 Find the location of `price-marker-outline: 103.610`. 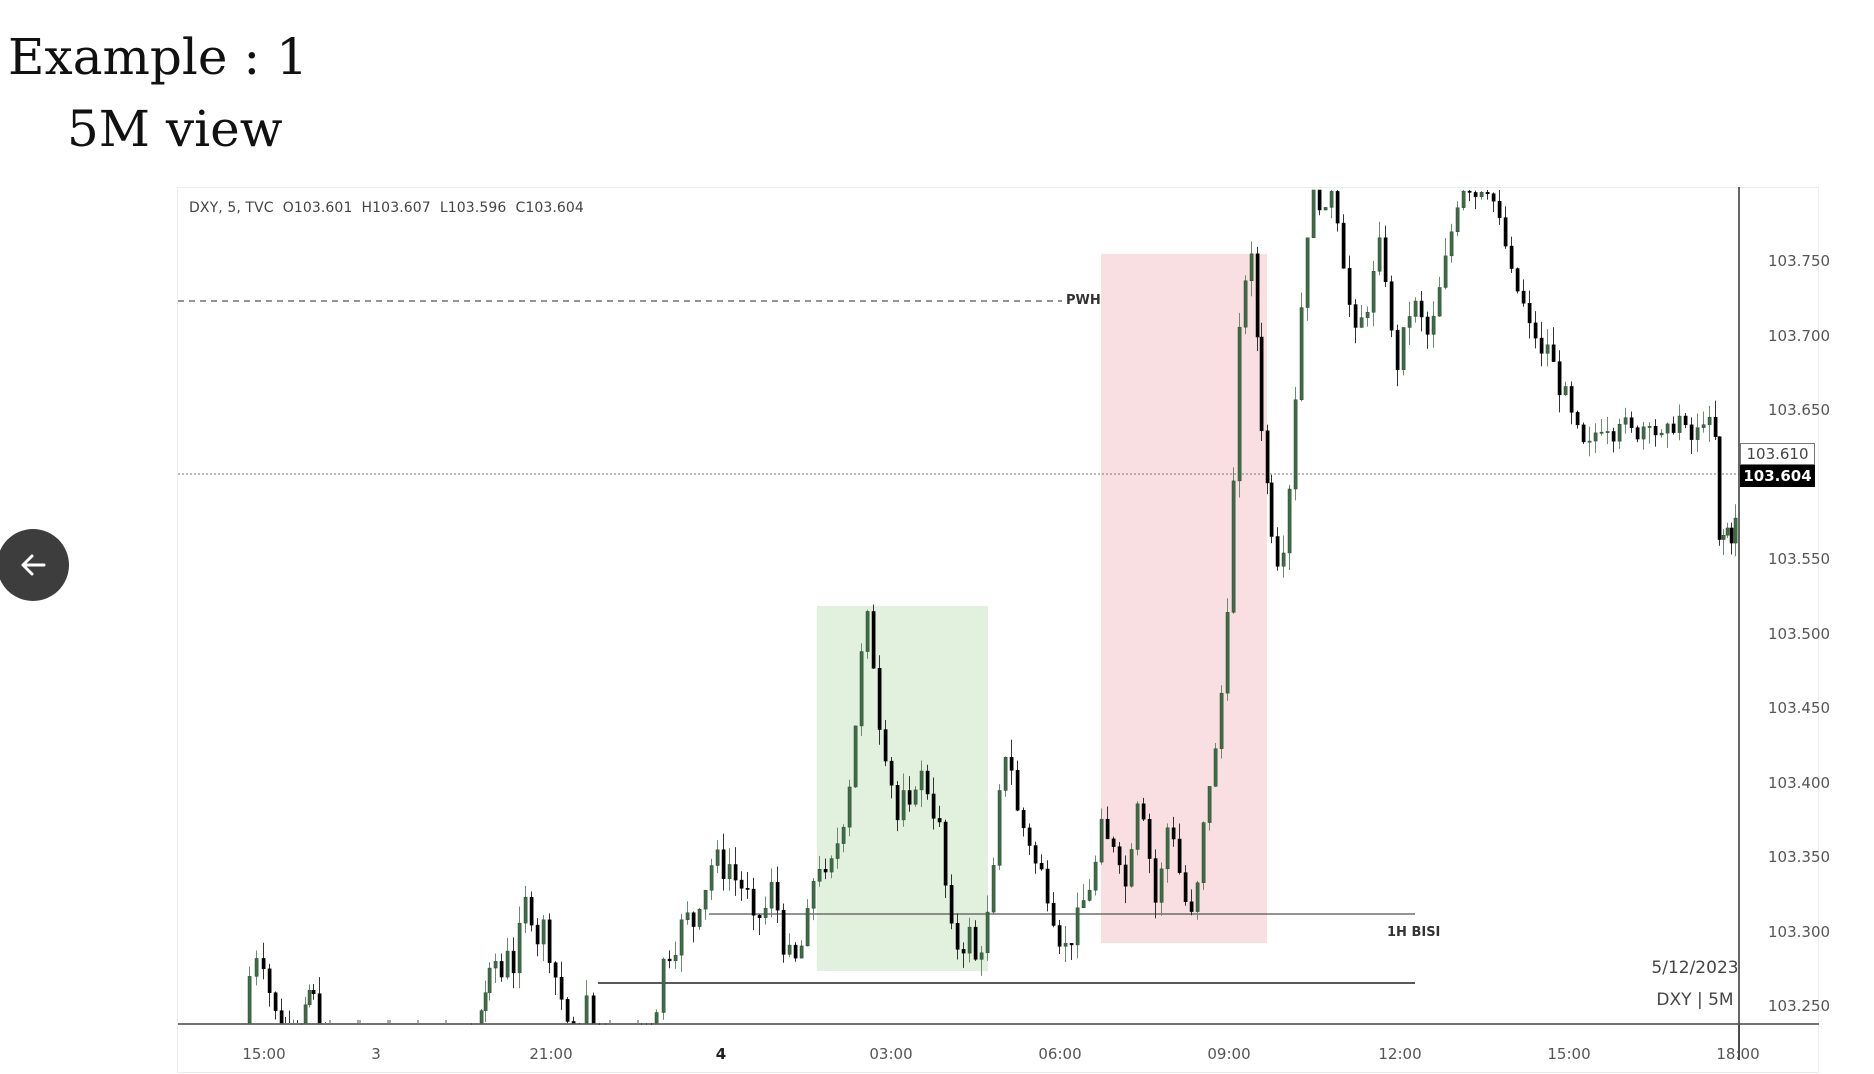

price-marker-outline: 103.610 is located at coordinates (1777, 454).